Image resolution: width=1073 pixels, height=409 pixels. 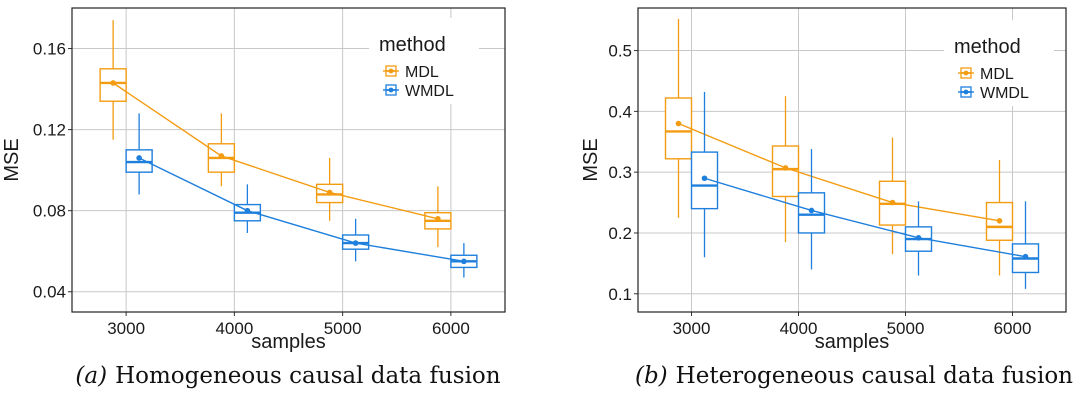 What do you see at coordinates (620, 233) in the screenshot?
I see `y-tick-label: 0.2` at bounding box center [620, 233].